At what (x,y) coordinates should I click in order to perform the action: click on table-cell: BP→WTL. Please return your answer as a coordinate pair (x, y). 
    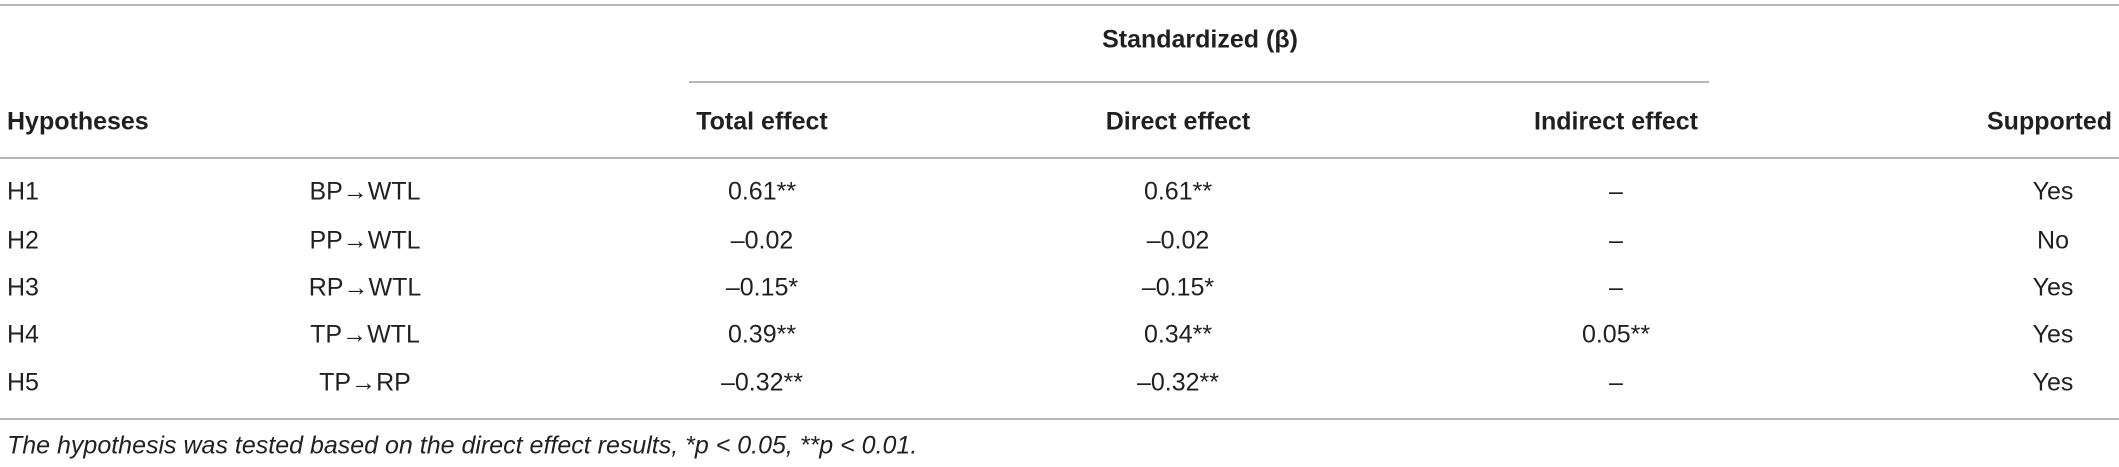
    Looking at the image, I should click on (364, 192).